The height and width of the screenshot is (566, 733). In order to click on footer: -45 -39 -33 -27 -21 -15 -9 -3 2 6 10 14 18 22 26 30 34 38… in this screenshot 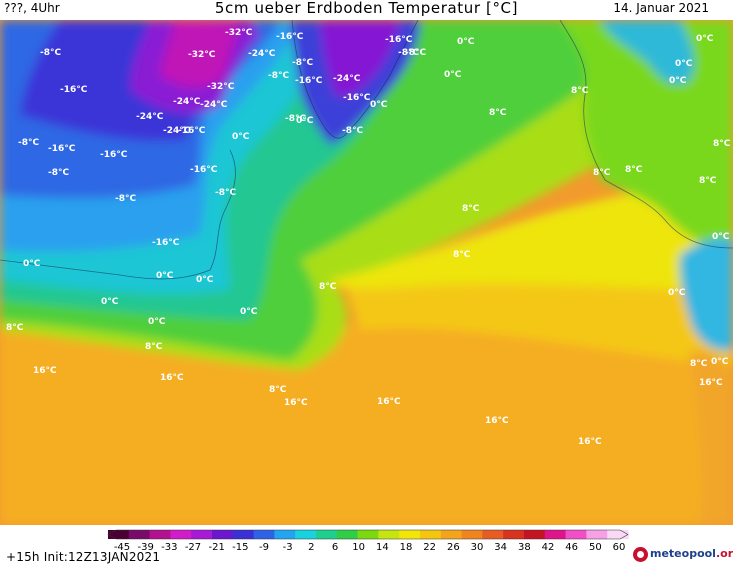, I will do `click(366, 545)`.